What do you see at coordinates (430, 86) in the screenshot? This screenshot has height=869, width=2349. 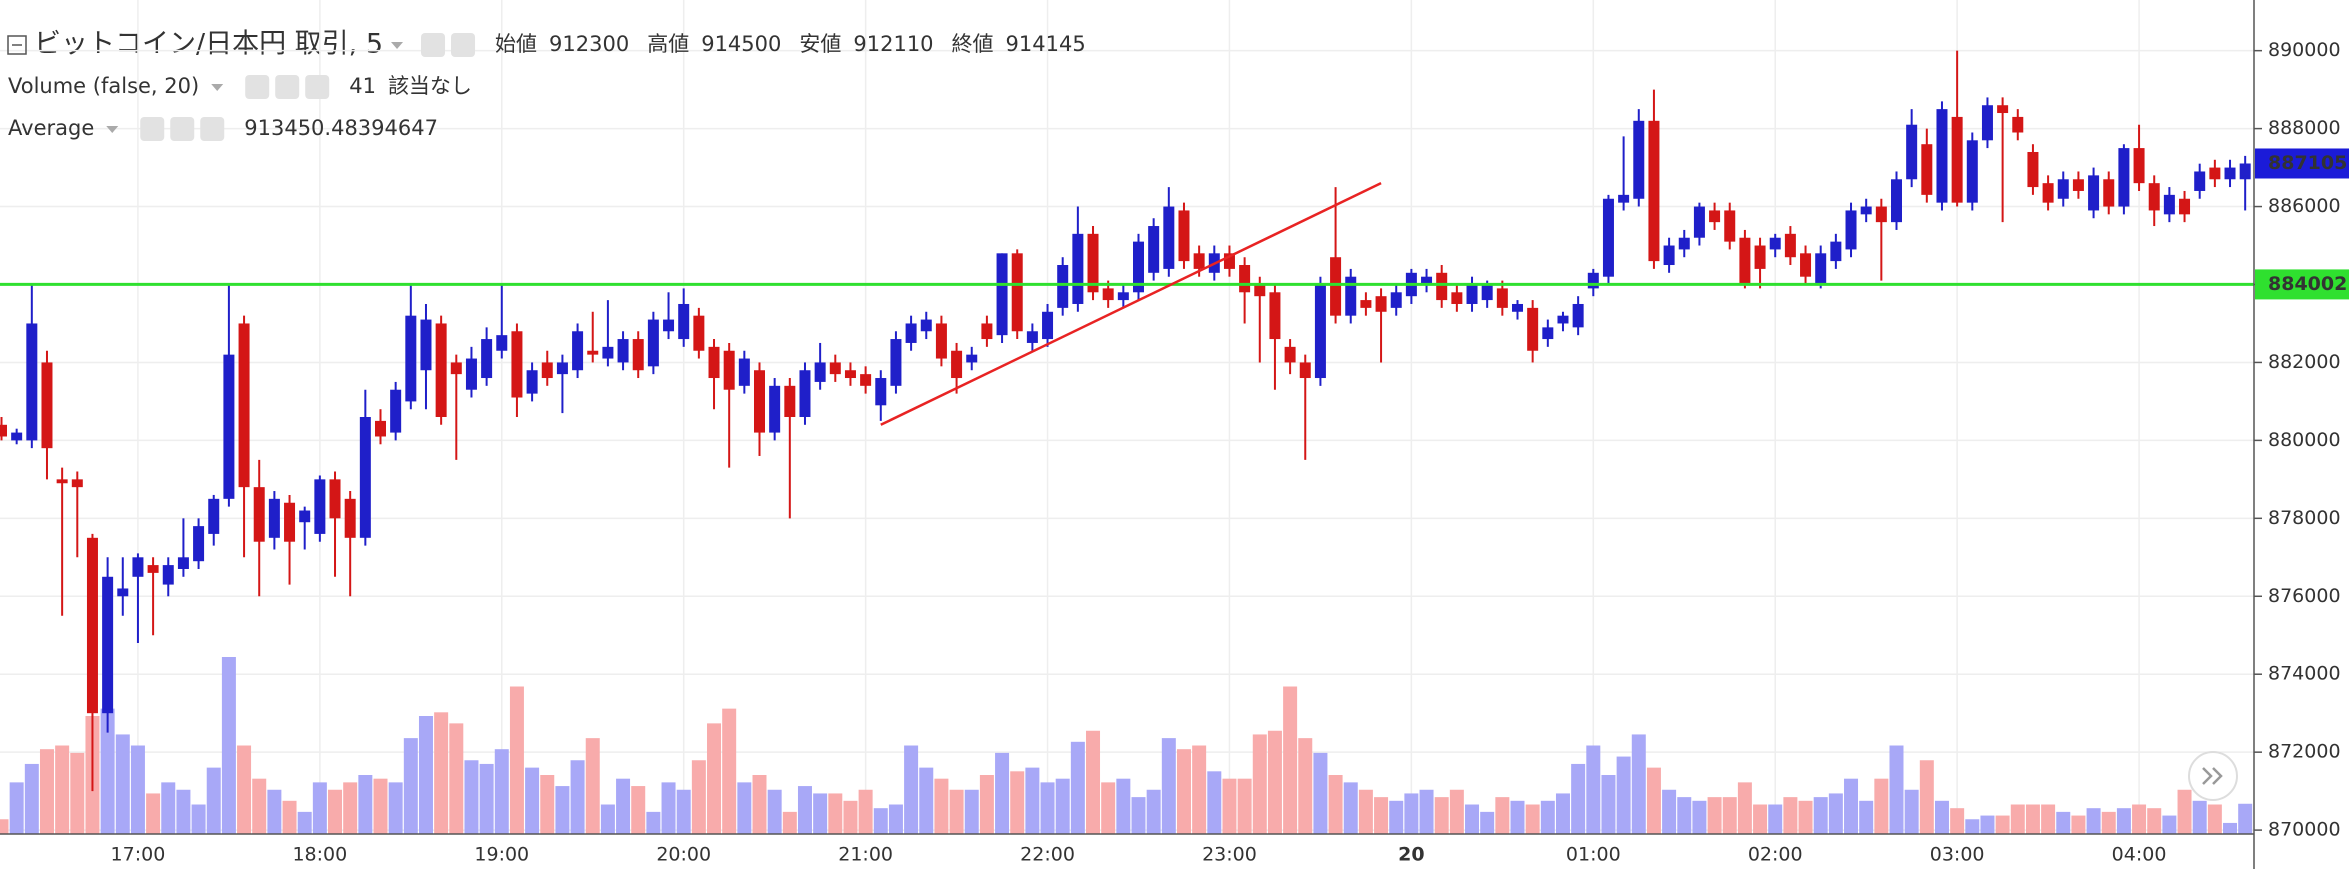 I see `indicator-note: 該当なし` at bounding box center [430, 86].